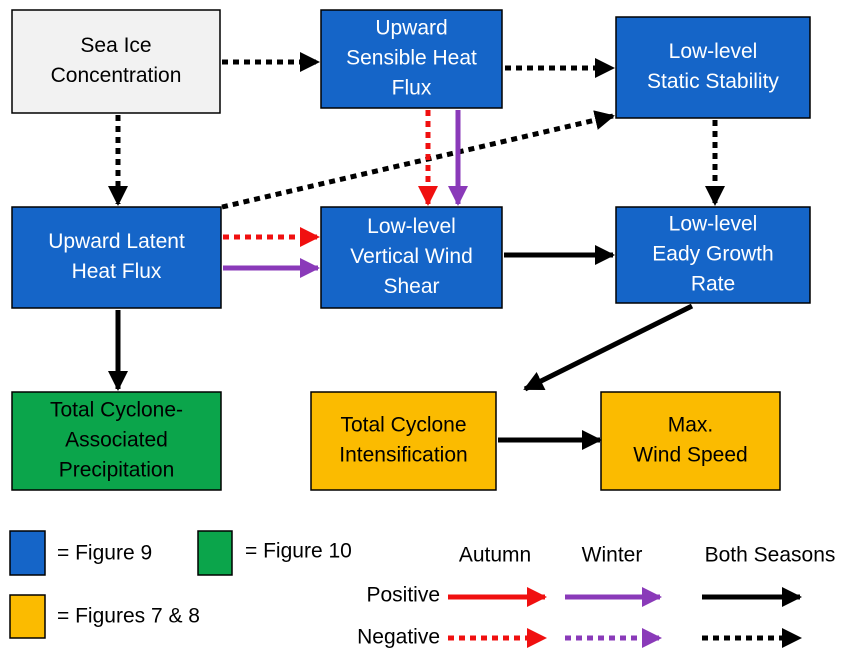 Image resolution: width=856 pixels, height=657 pixels. I want to click on node-label: Flux, so click(412, 88).